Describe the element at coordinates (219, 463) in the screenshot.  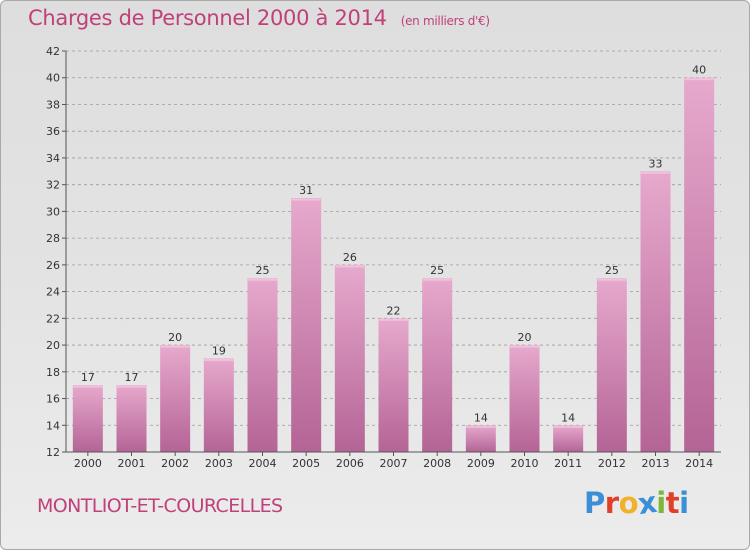
I see `x-tick-label: 2003` at that location.